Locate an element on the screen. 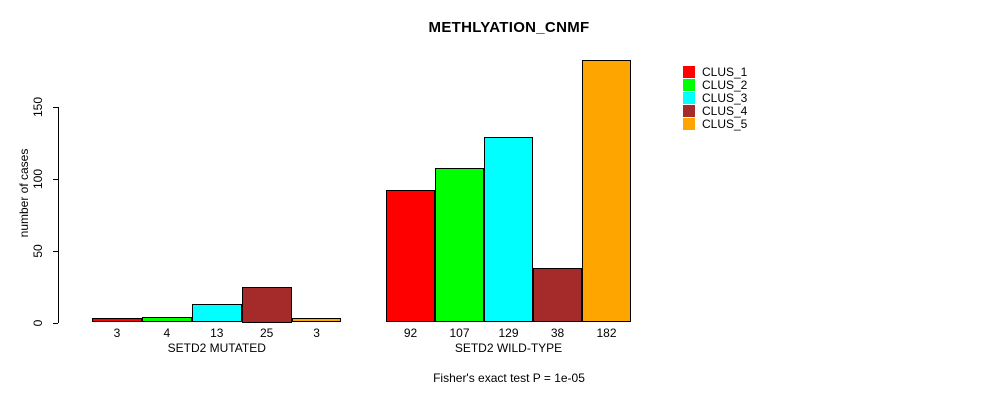  bar-clus_2-group1 is located at coordinates (166, 319).